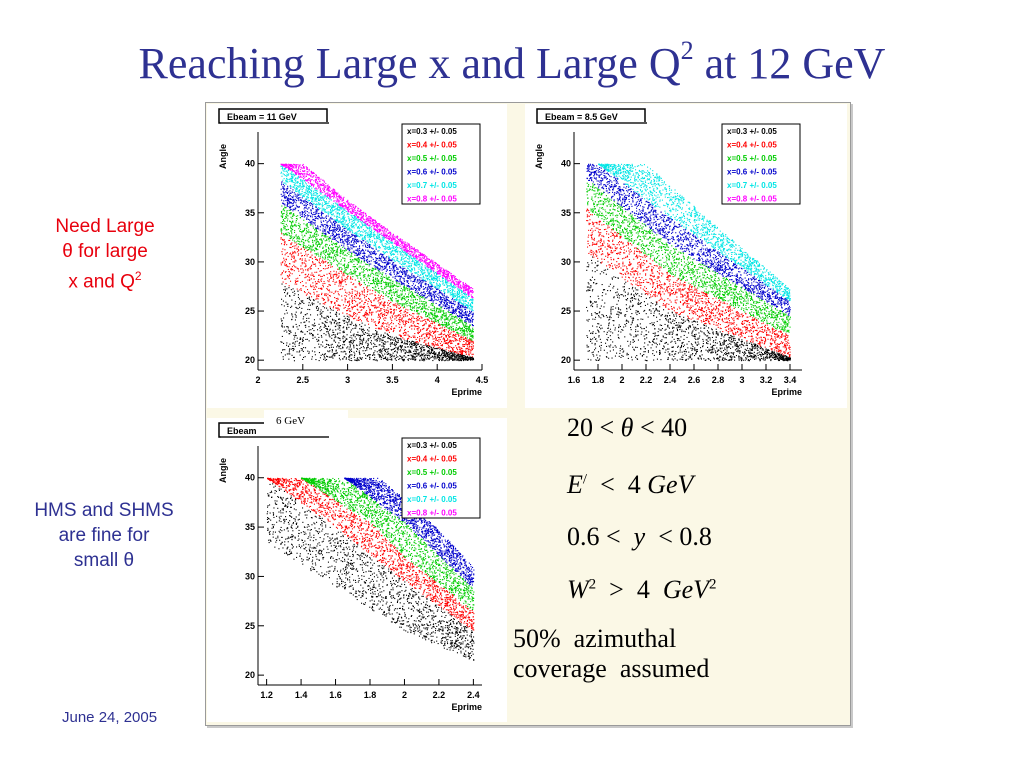 This screenshot has height=768, width=1024. I want to click on x-tick-label-8: 3.2, so click(766, 380).